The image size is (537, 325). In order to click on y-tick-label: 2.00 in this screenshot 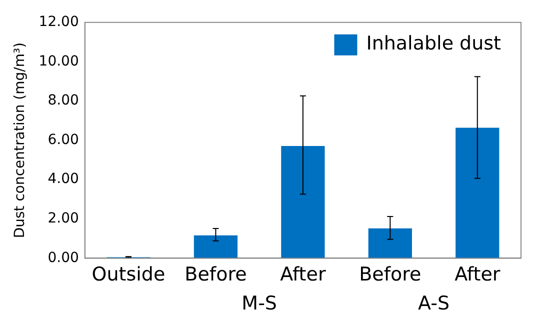, I will do `click(63, 218)`.